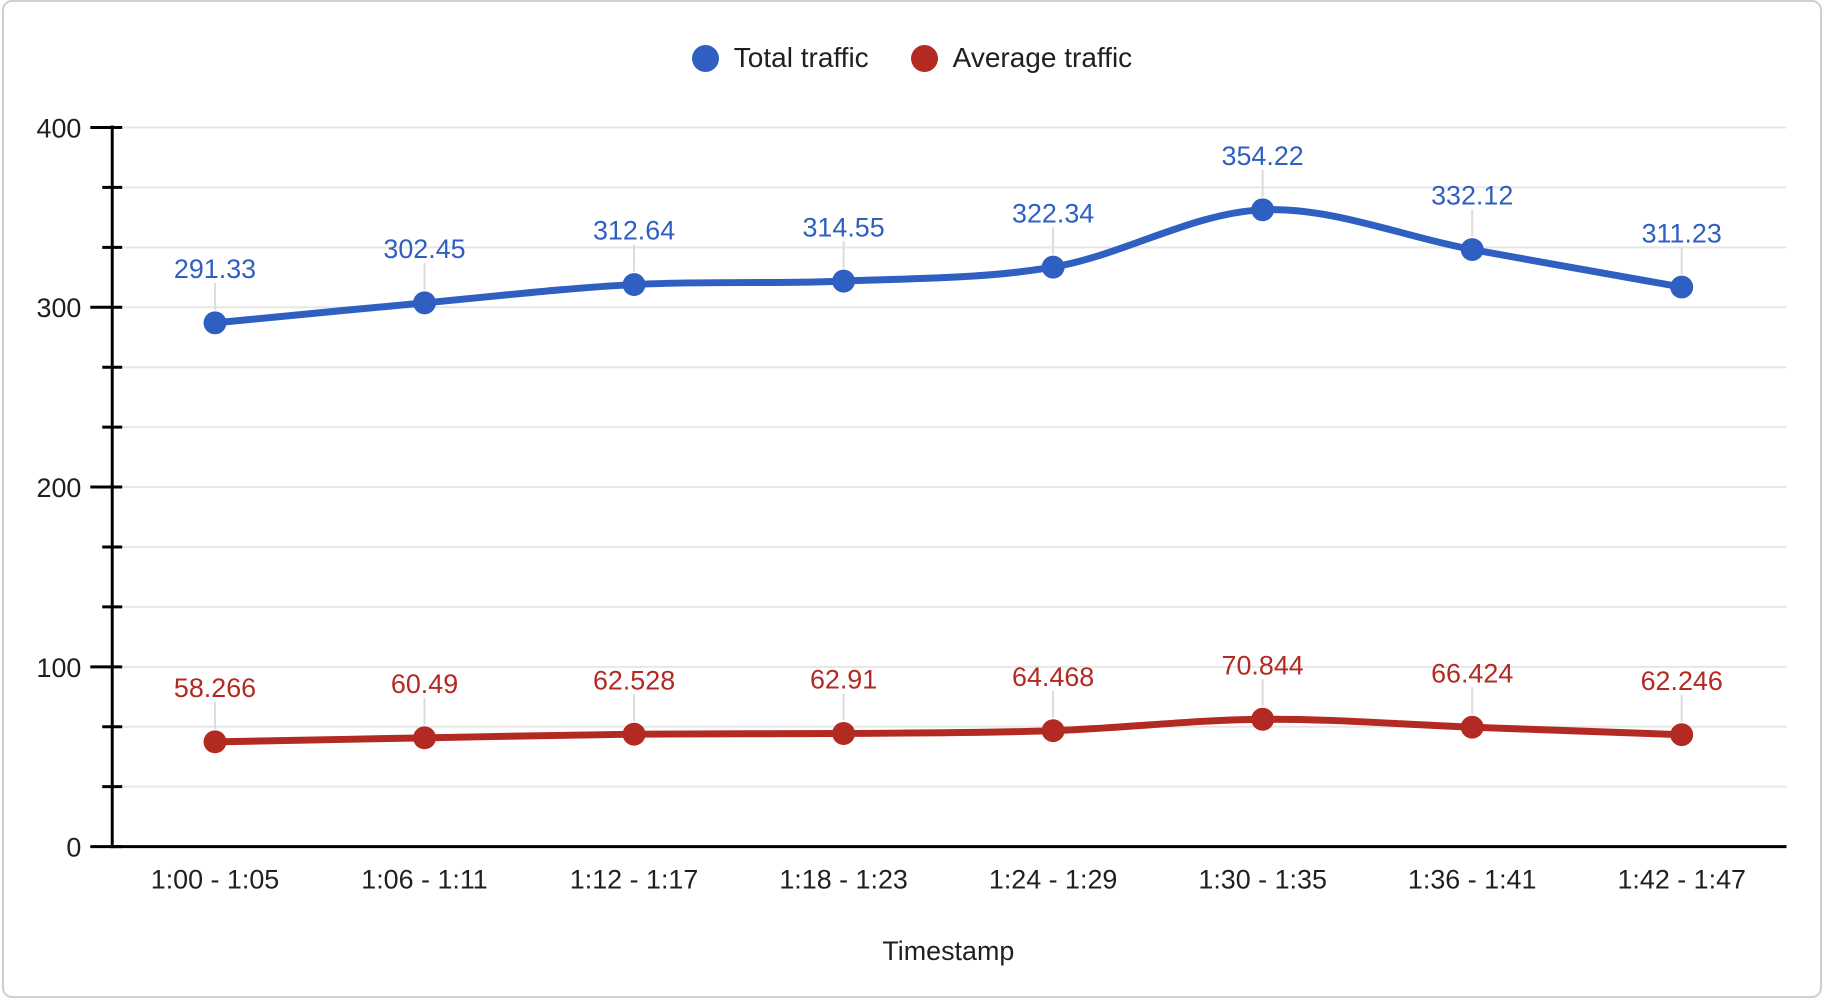 Image resolution: width=1824 pixels, height=1002 pixels. What do you see at coordinates (1042, 57) in the screenshot?
I see `legend-label-average-traffic: Average traffic` at bounding box center [1042, 57].